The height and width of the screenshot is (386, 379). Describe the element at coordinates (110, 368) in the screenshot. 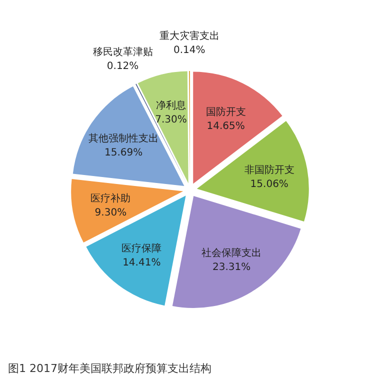

I see `caption: 图1 2017财年美国联邦政府预算支出结构` at that location.